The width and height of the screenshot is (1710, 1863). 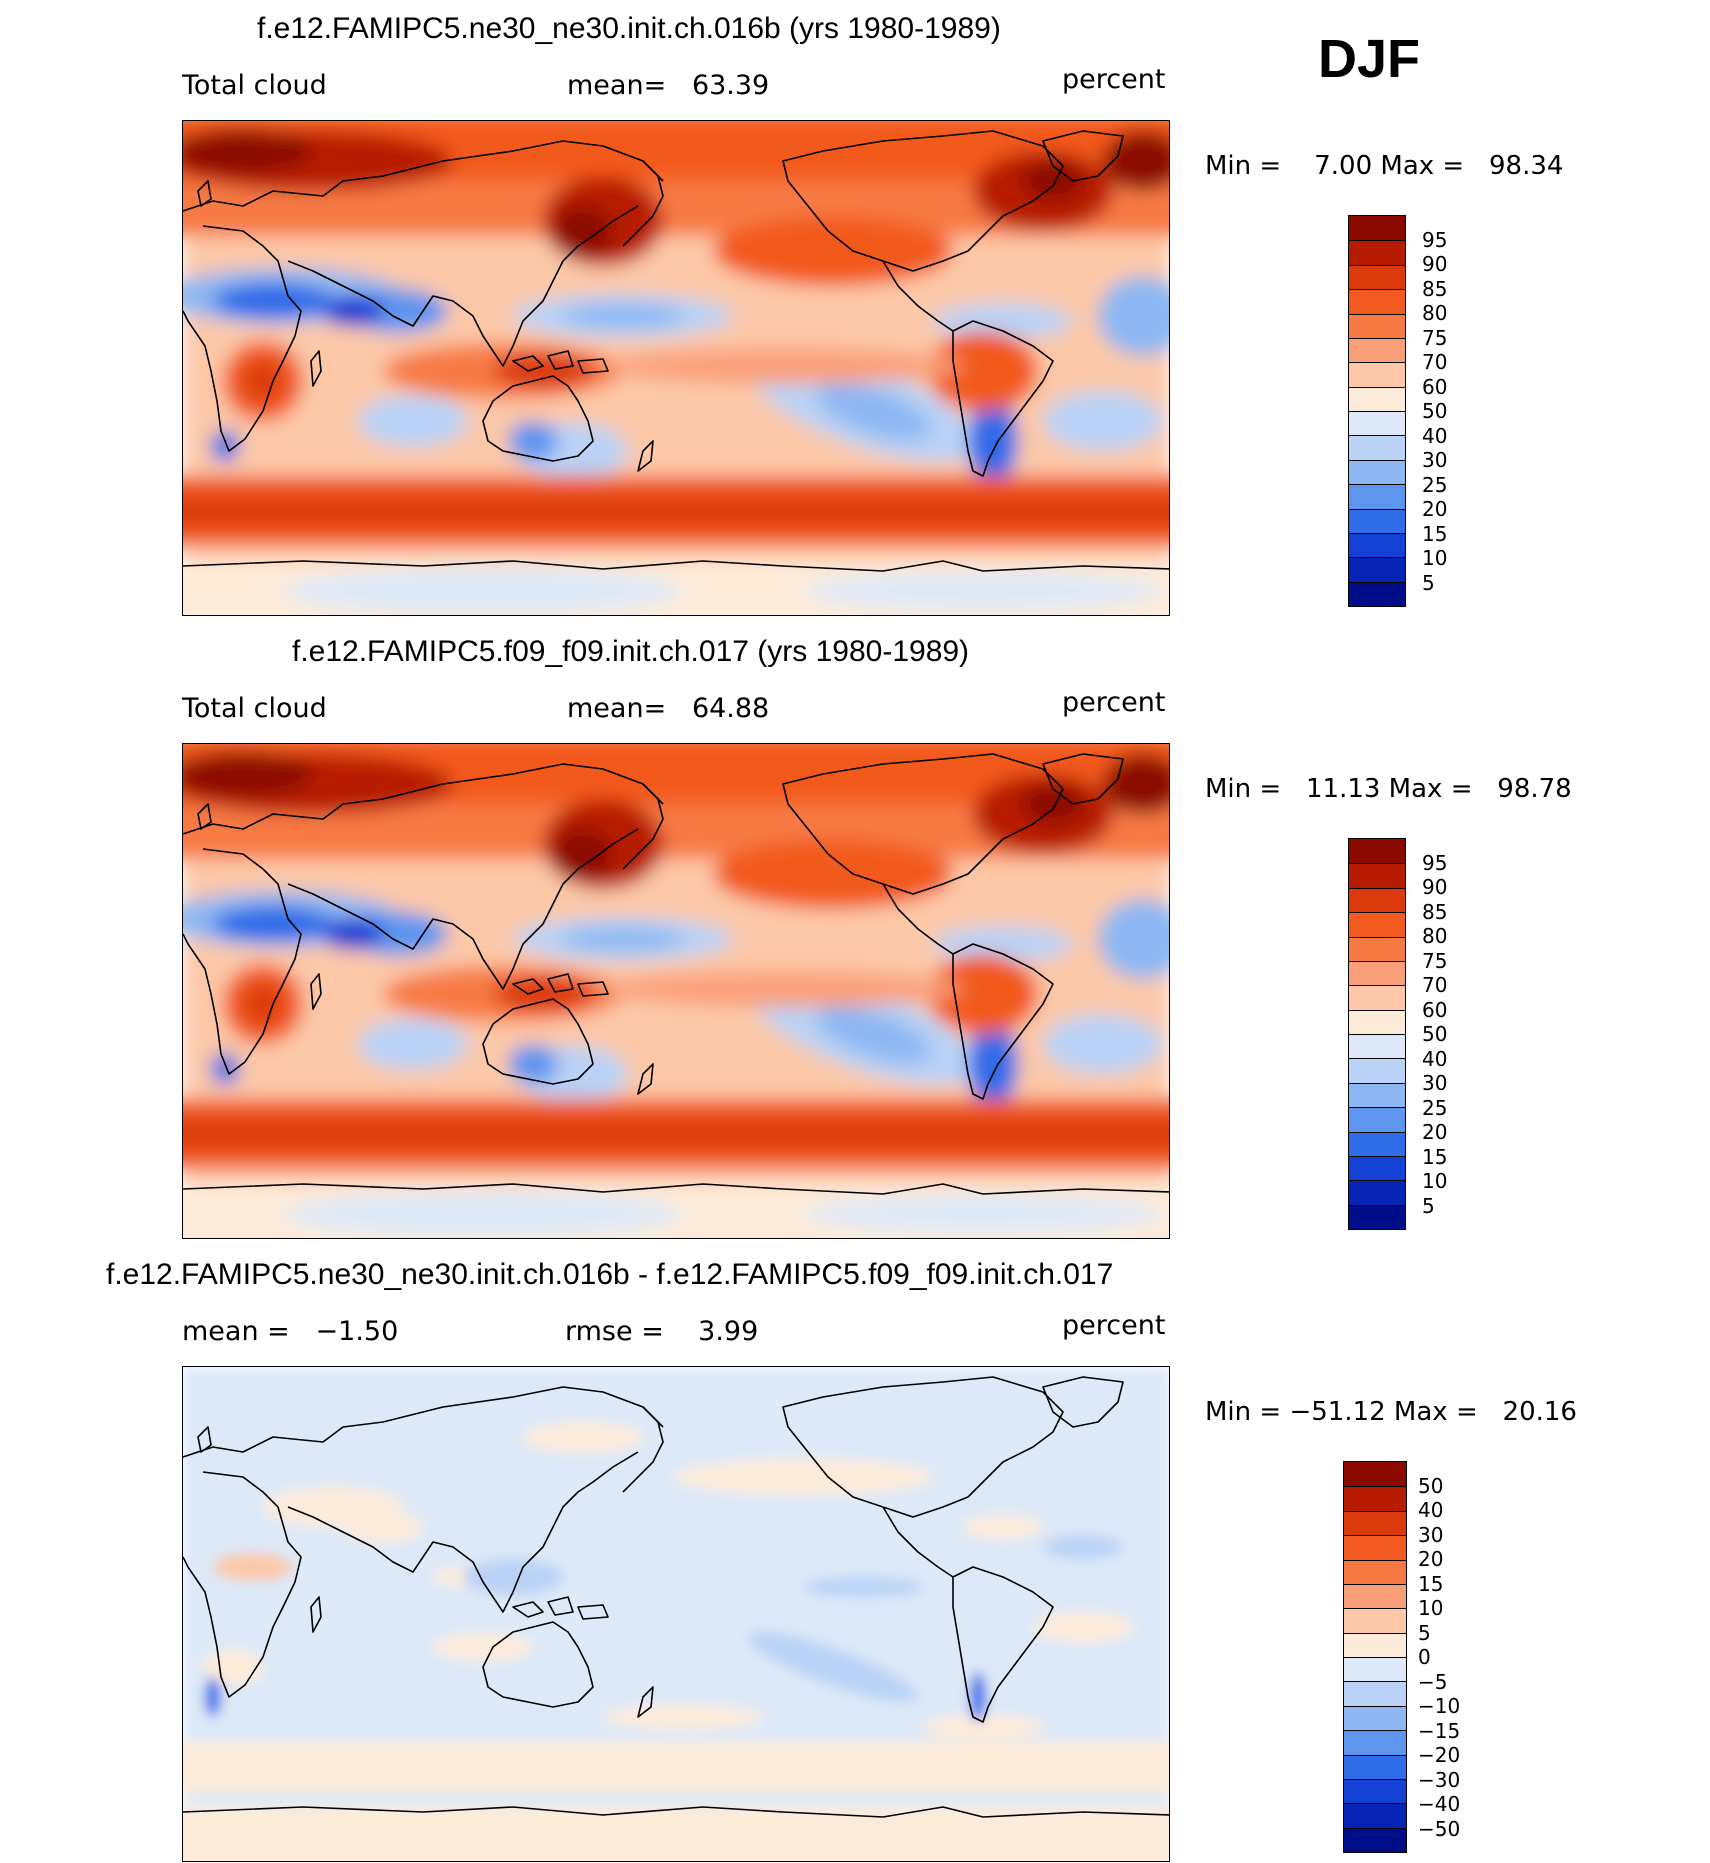 I want to click on panel-1-units-label: percent, so click(x=1114, y=79).